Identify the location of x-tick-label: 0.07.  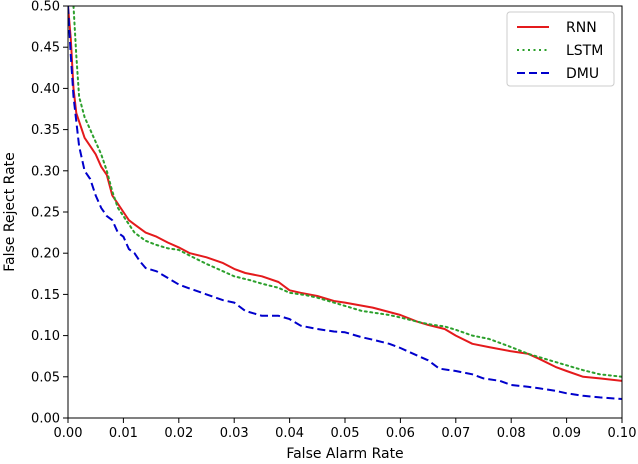
(455, 433).